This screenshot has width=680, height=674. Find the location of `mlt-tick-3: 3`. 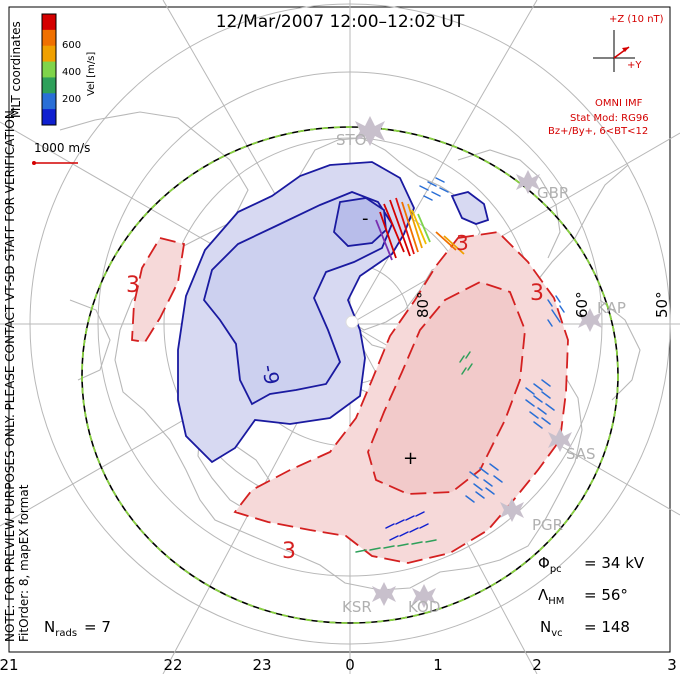

mlt-tick-3: 3 is located at coordinates (672, 665).